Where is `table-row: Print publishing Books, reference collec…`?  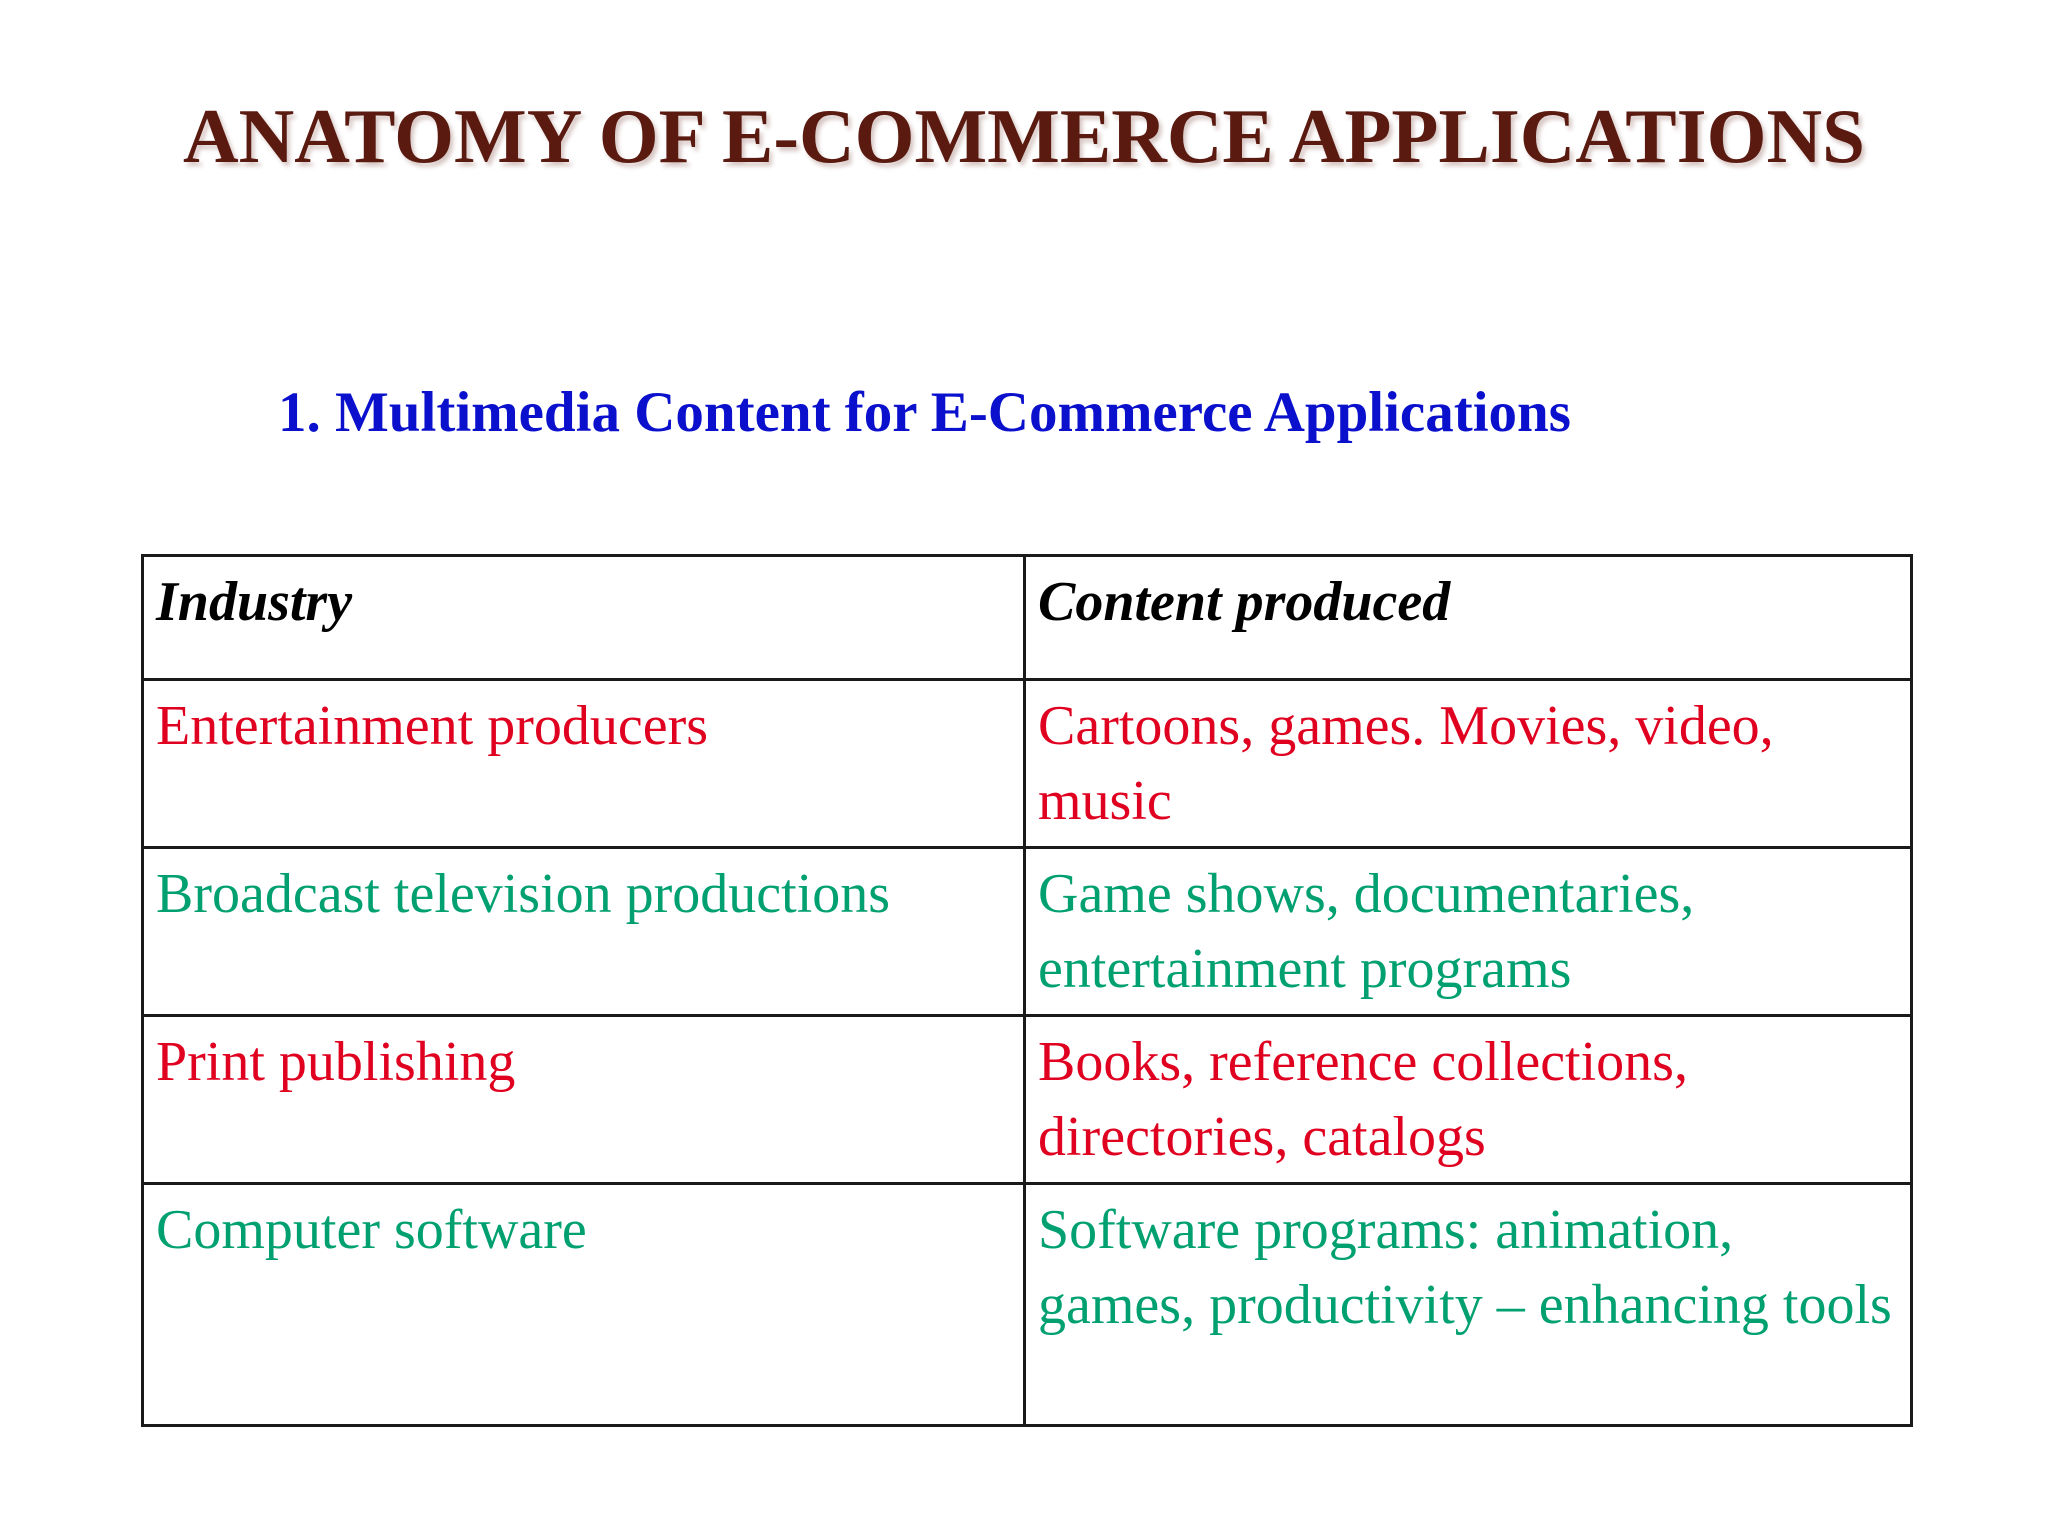
table-row: Print publishing Books, reference collec… is located at coordinates (1027, 1099).